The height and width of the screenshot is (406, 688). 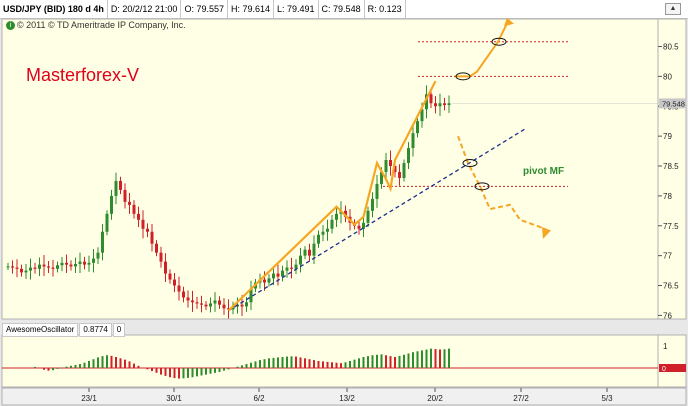 I want to click on price-axis, so click(x=672, y=169).